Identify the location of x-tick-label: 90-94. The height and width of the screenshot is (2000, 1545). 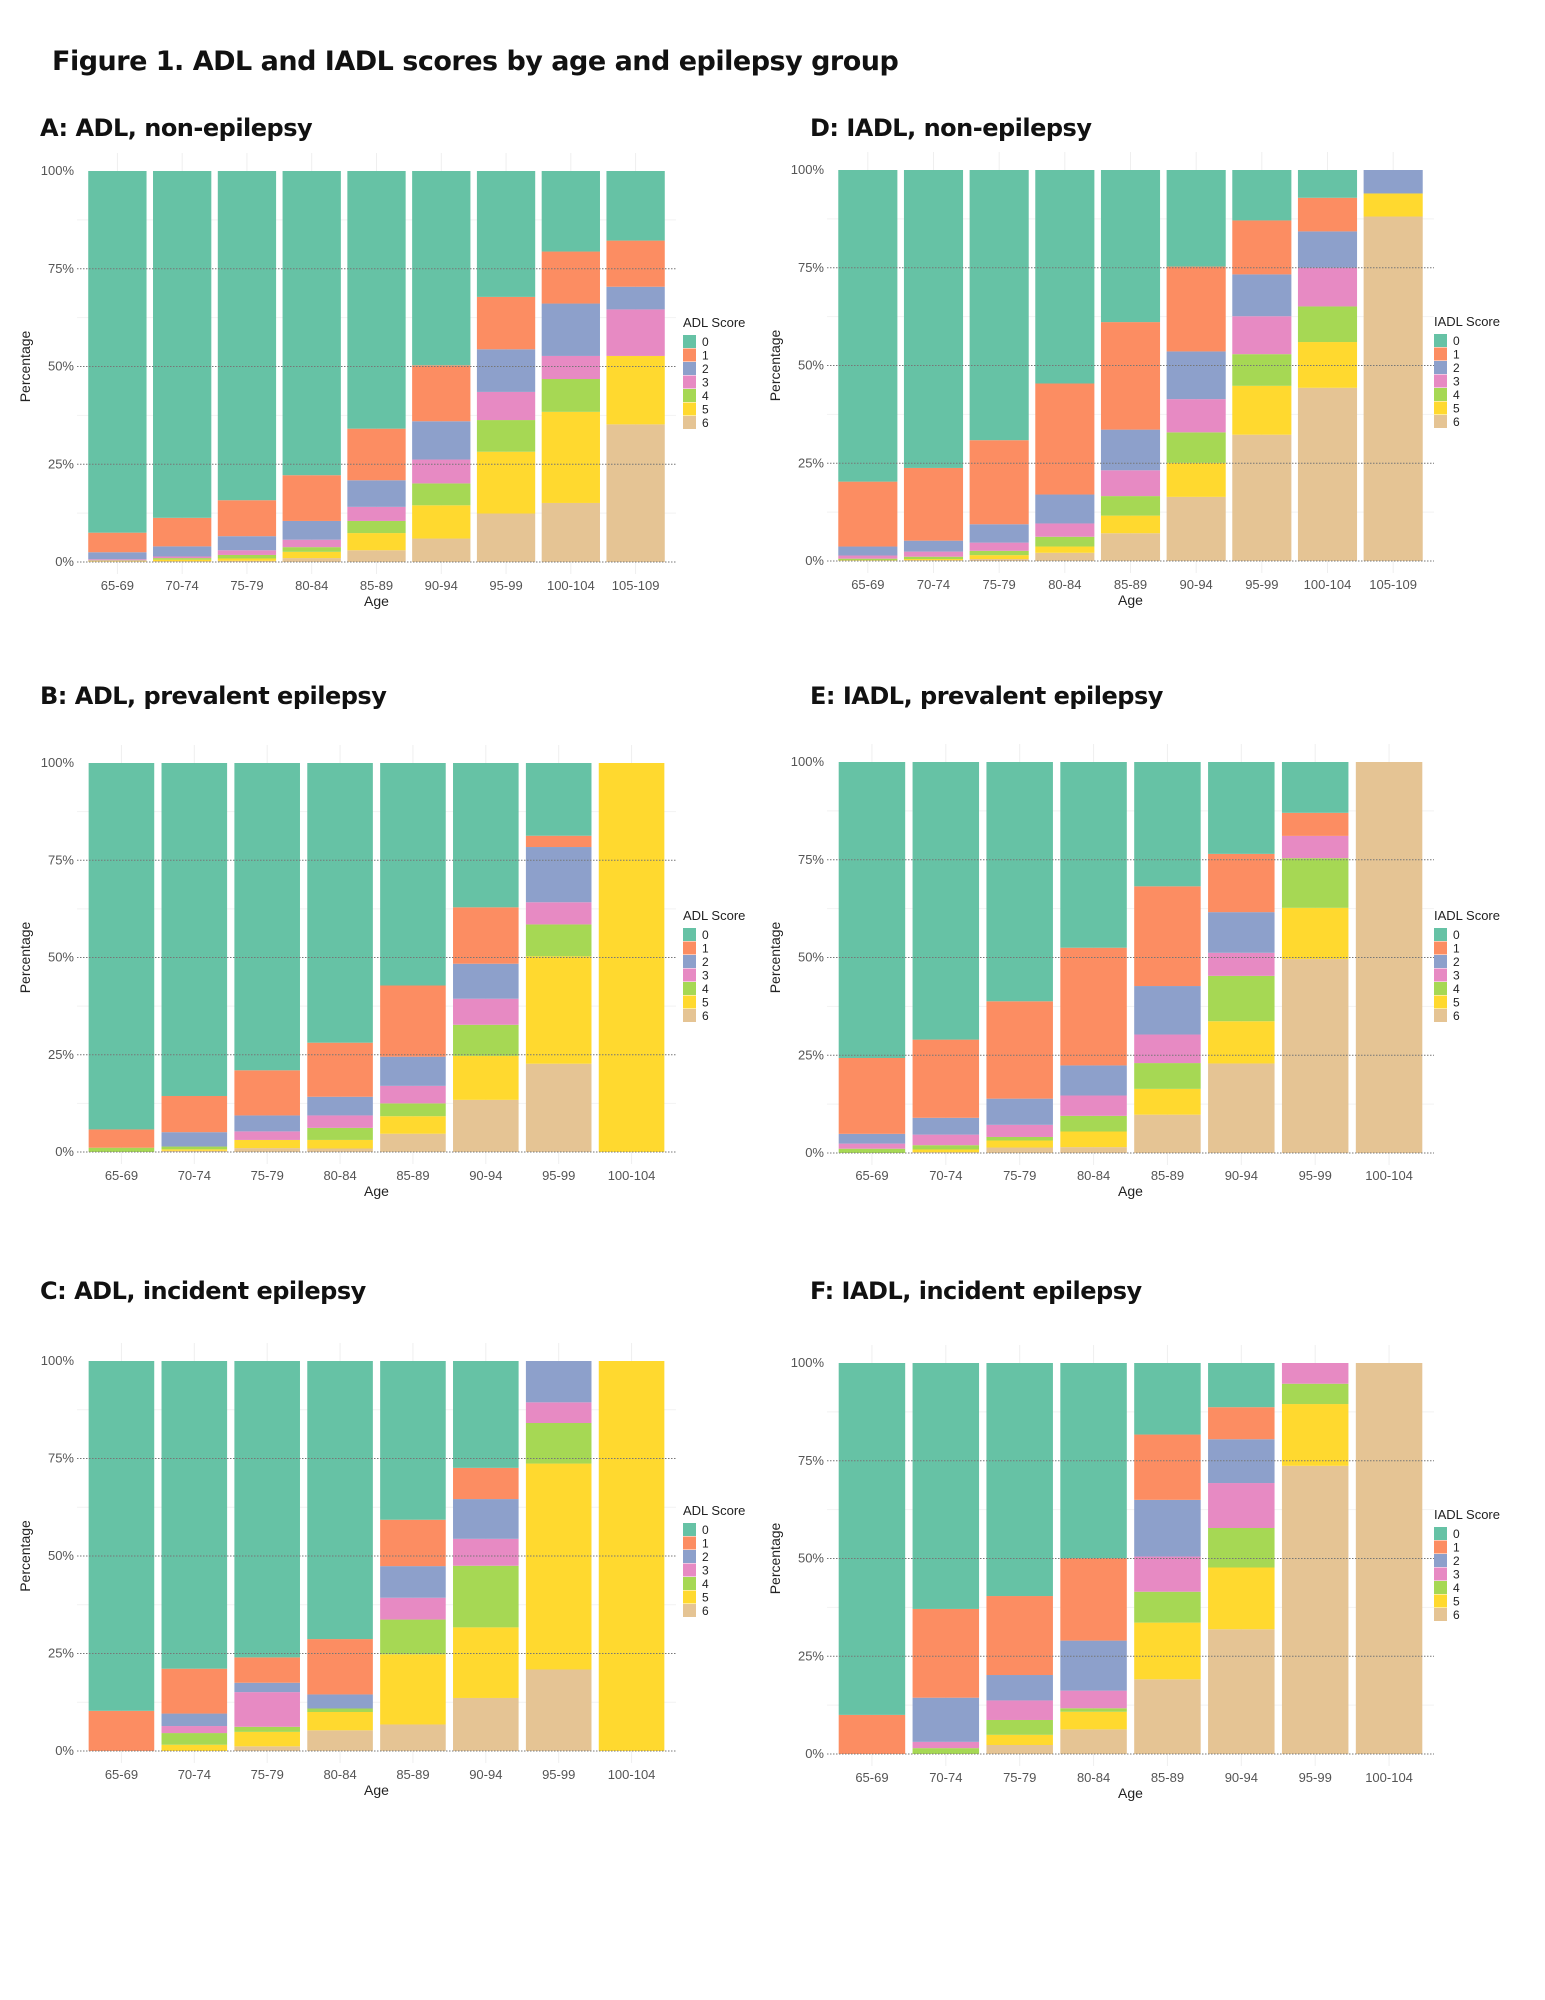
(485, 1175).